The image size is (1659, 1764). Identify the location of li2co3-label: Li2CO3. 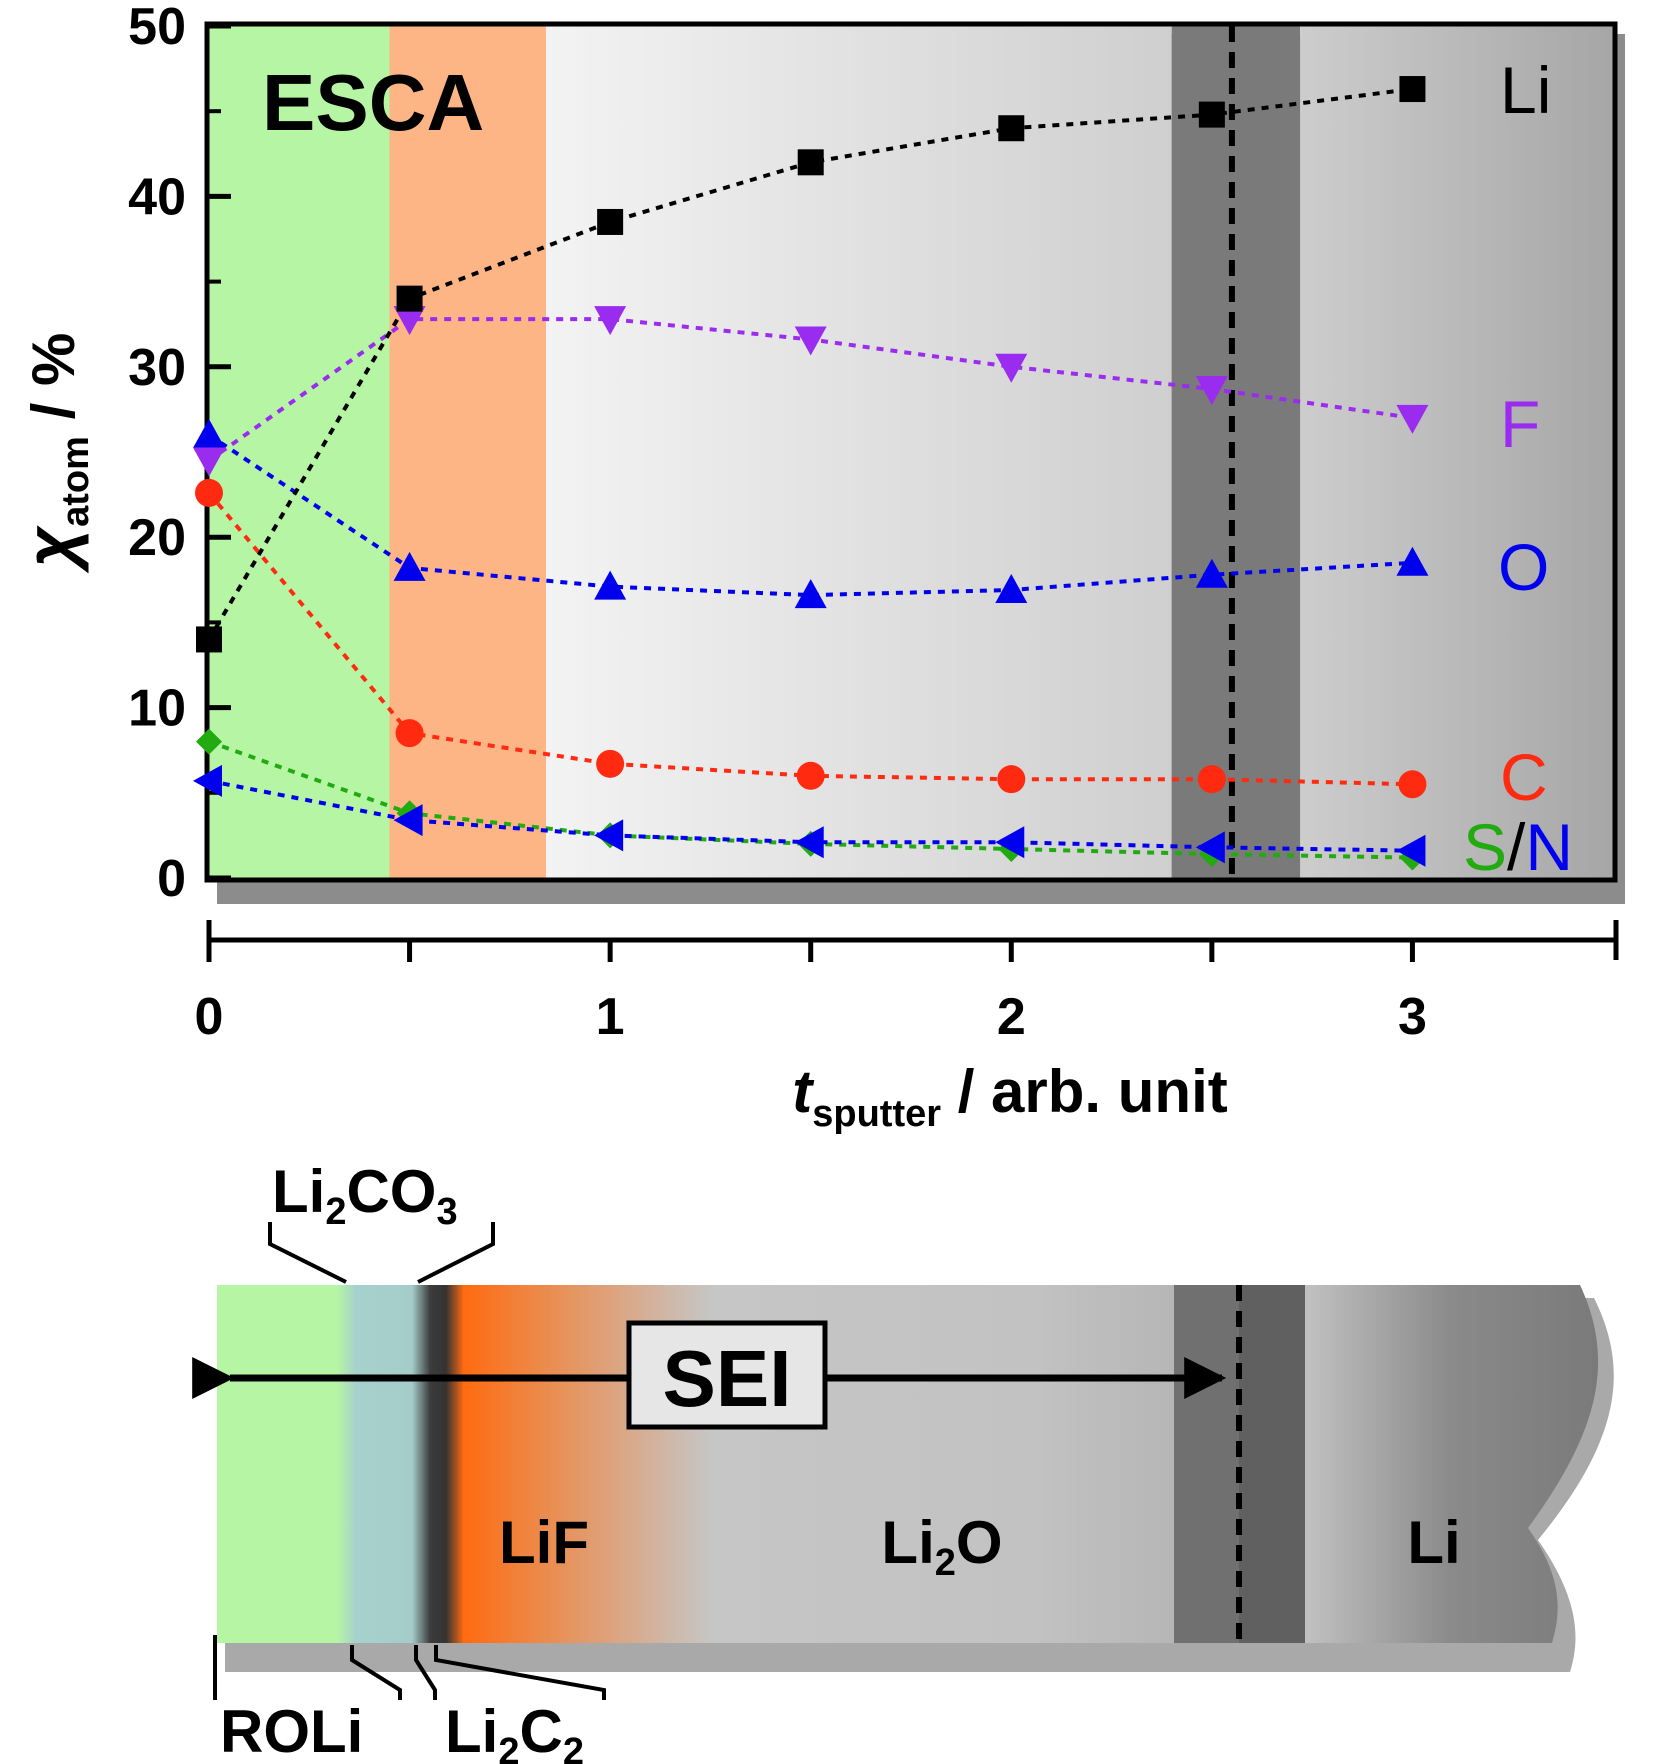
(365, 1195).